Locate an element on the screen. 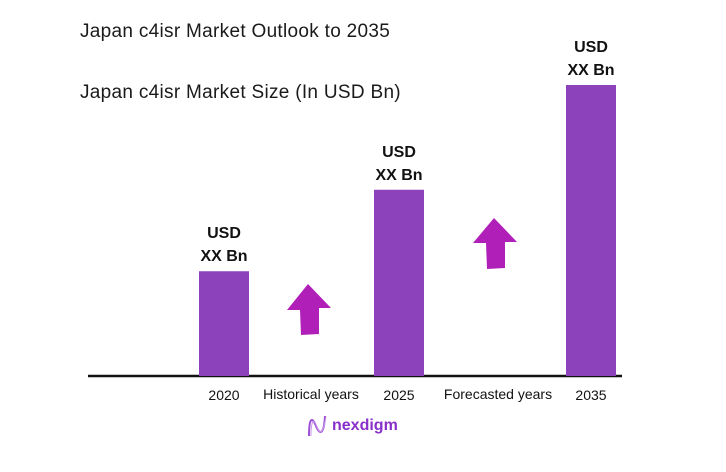  bar-2020 is located at coordinates (224, 323).